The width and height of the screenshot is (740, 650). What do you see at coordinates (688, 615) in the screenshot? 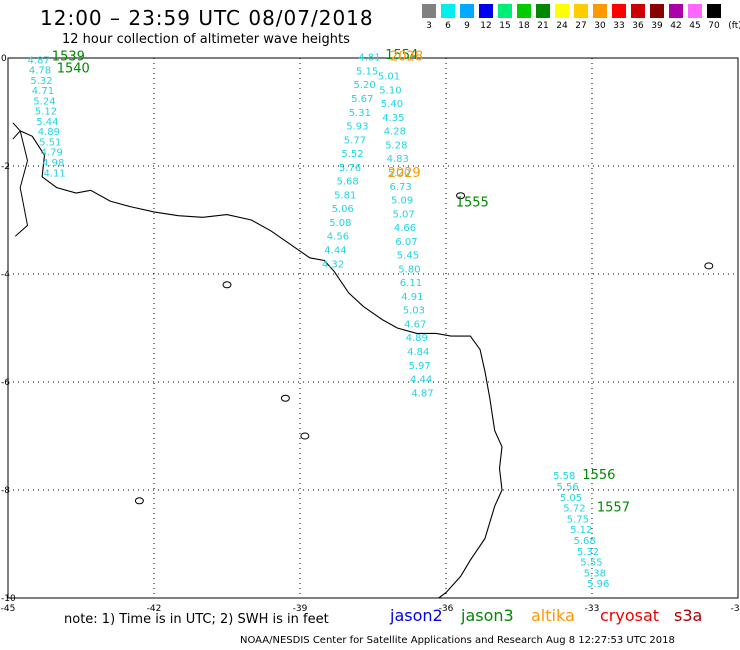
I see `satellite-s3a: s3a` at bounding box center [688, 615].